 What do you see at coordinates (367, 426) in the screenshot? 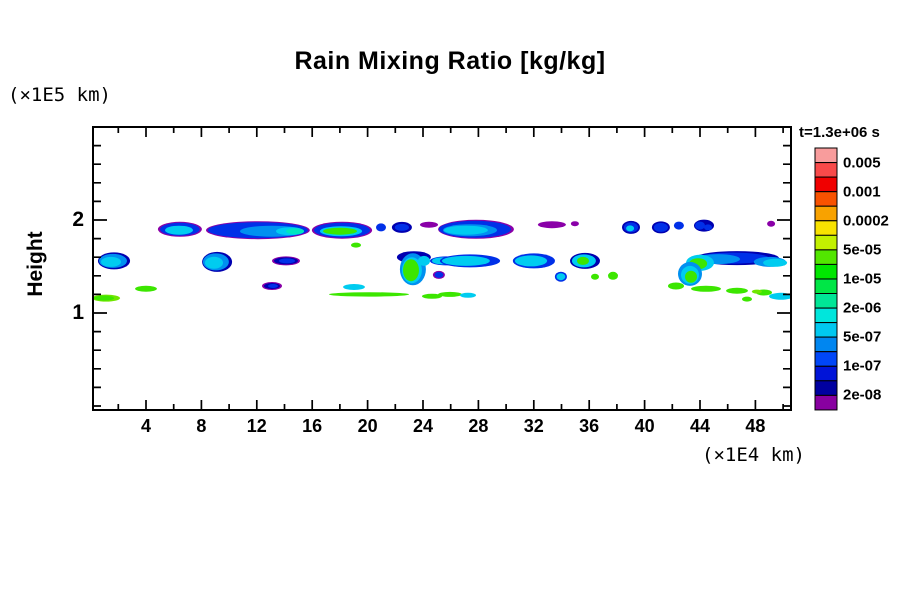
I see `x-tick-label: 20` at bounding box center [367, 426].